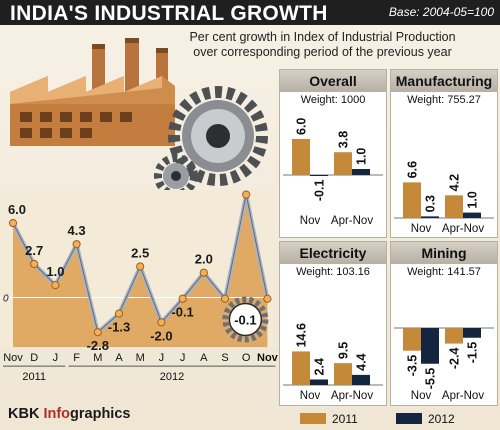  I want to click on factory-icon, so click(92, 92).